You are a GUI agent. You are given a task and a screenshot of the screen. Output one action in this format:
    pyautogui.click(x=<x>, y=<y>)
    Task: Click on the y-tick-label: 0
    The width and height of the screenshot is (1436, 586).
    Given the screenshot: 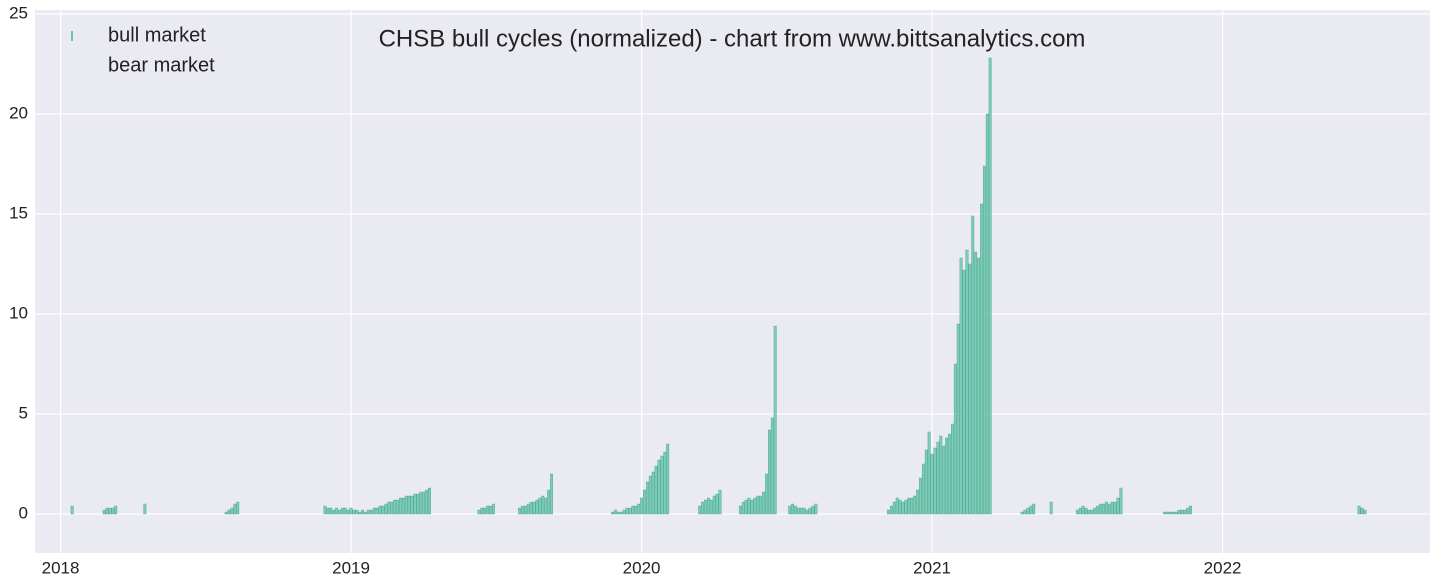 What is the action you would take?
    pyautogui.click(x=23, y=512)
    